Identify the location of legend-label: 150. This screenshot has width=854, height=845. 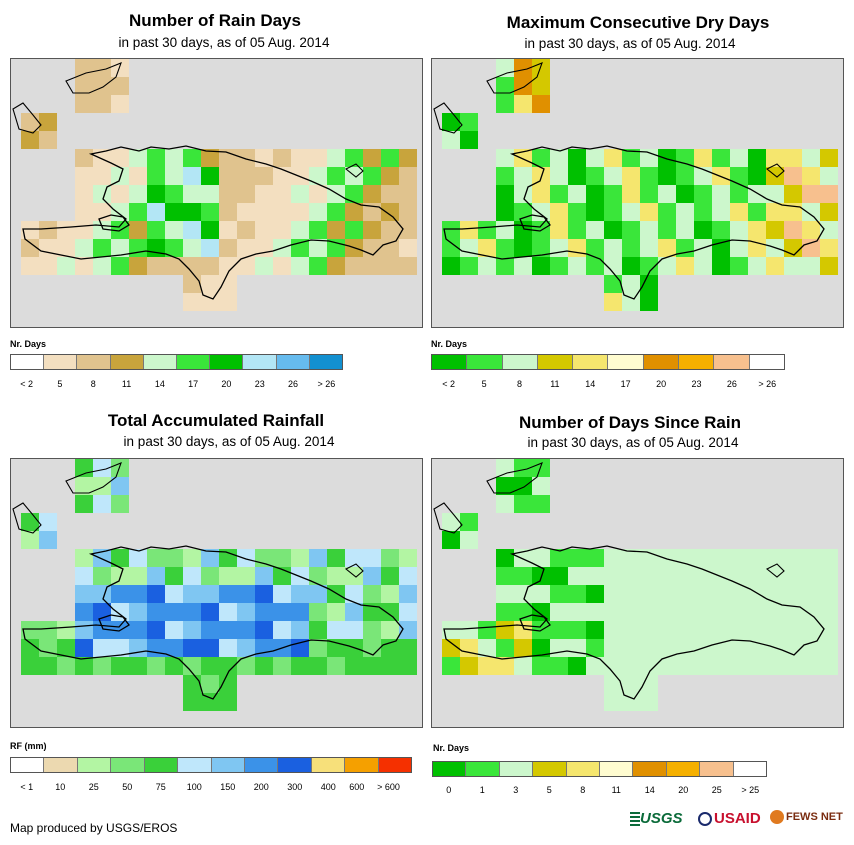
(228, 787).